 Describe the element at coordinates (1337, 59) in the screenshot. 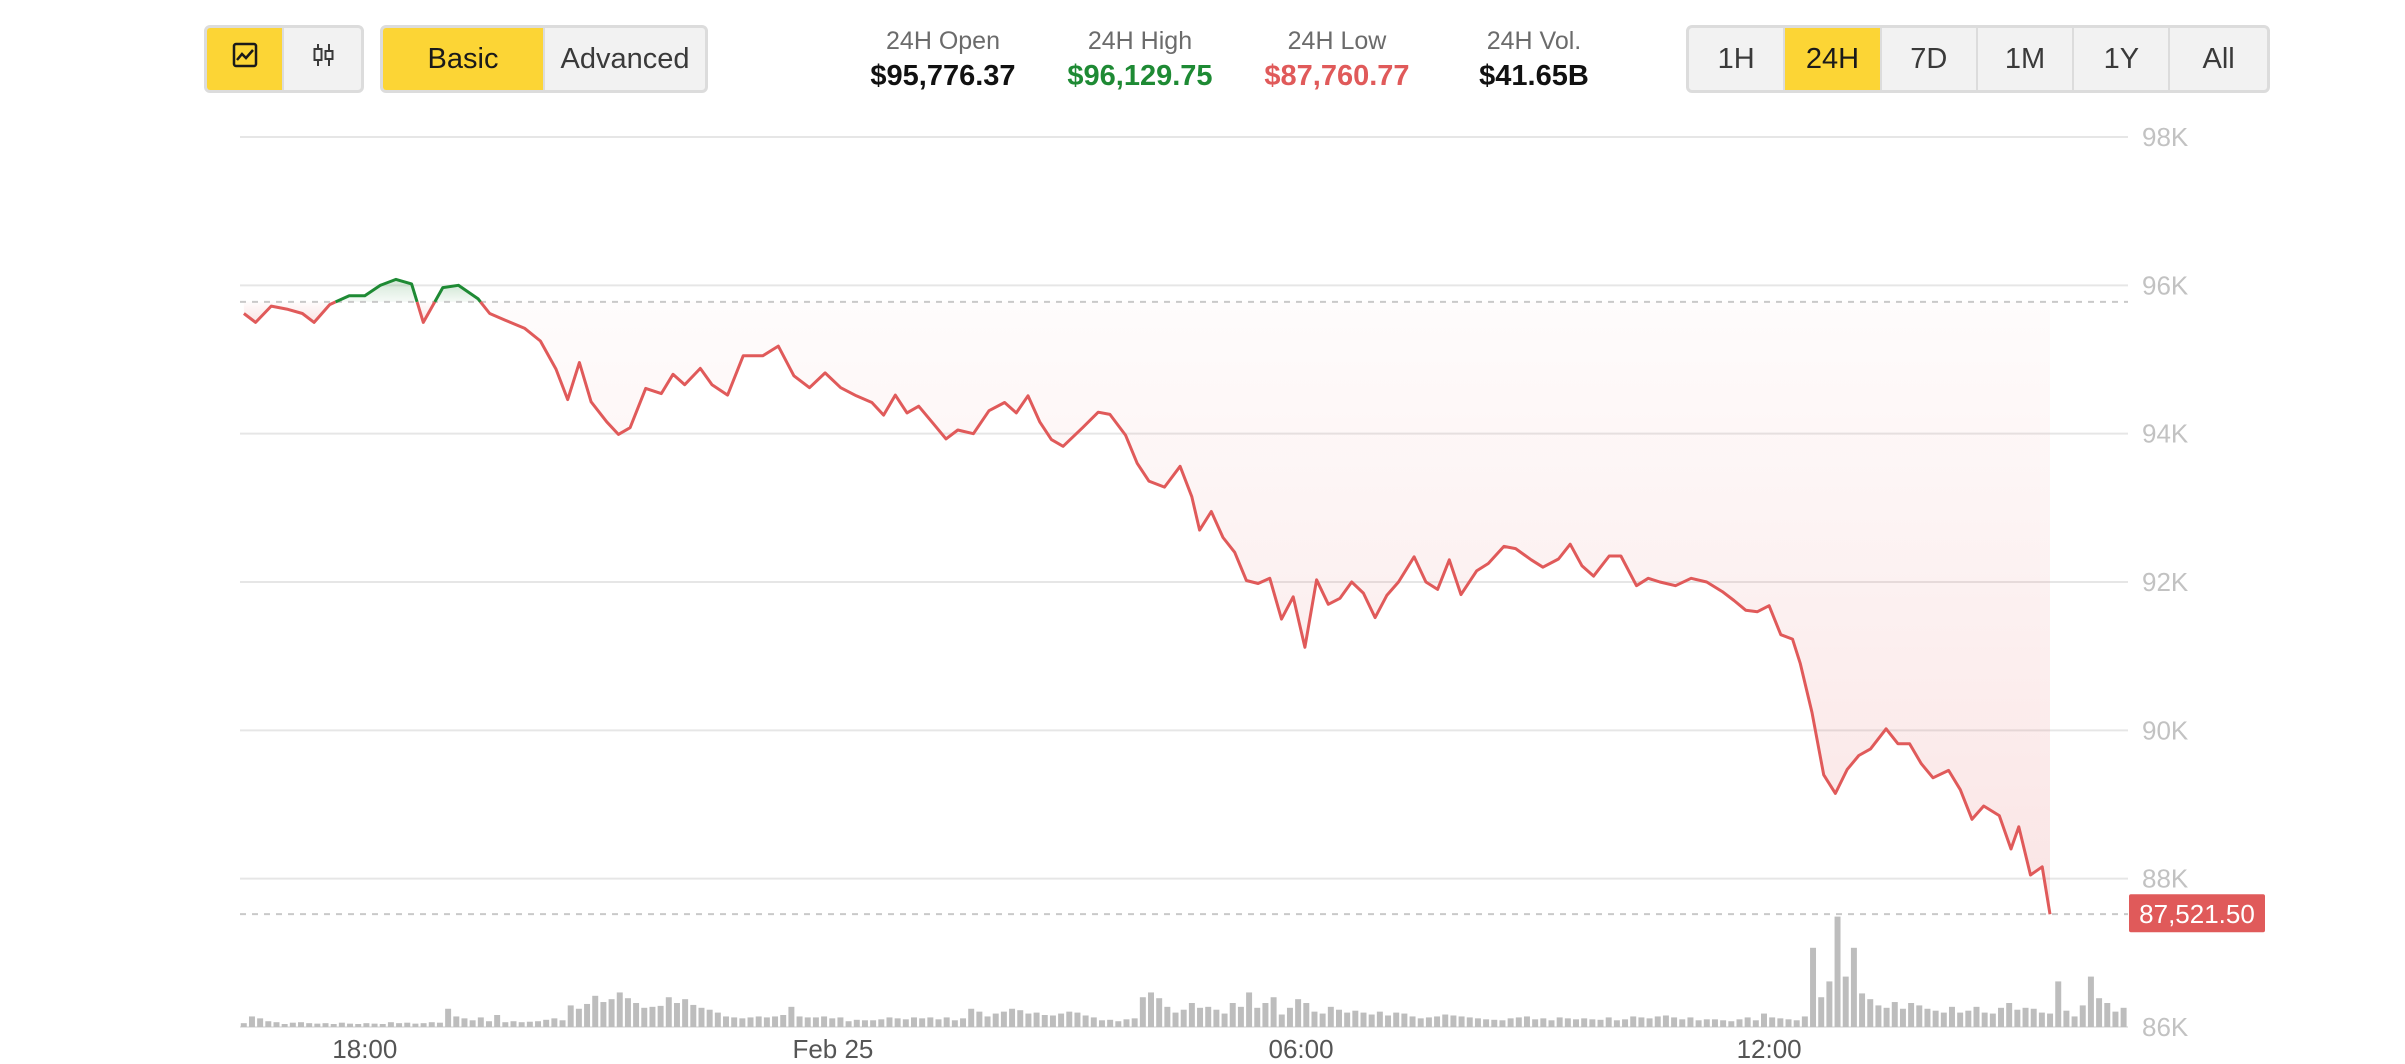

I see `stat-24h-low: 24H Low $87,760.77` at that location.